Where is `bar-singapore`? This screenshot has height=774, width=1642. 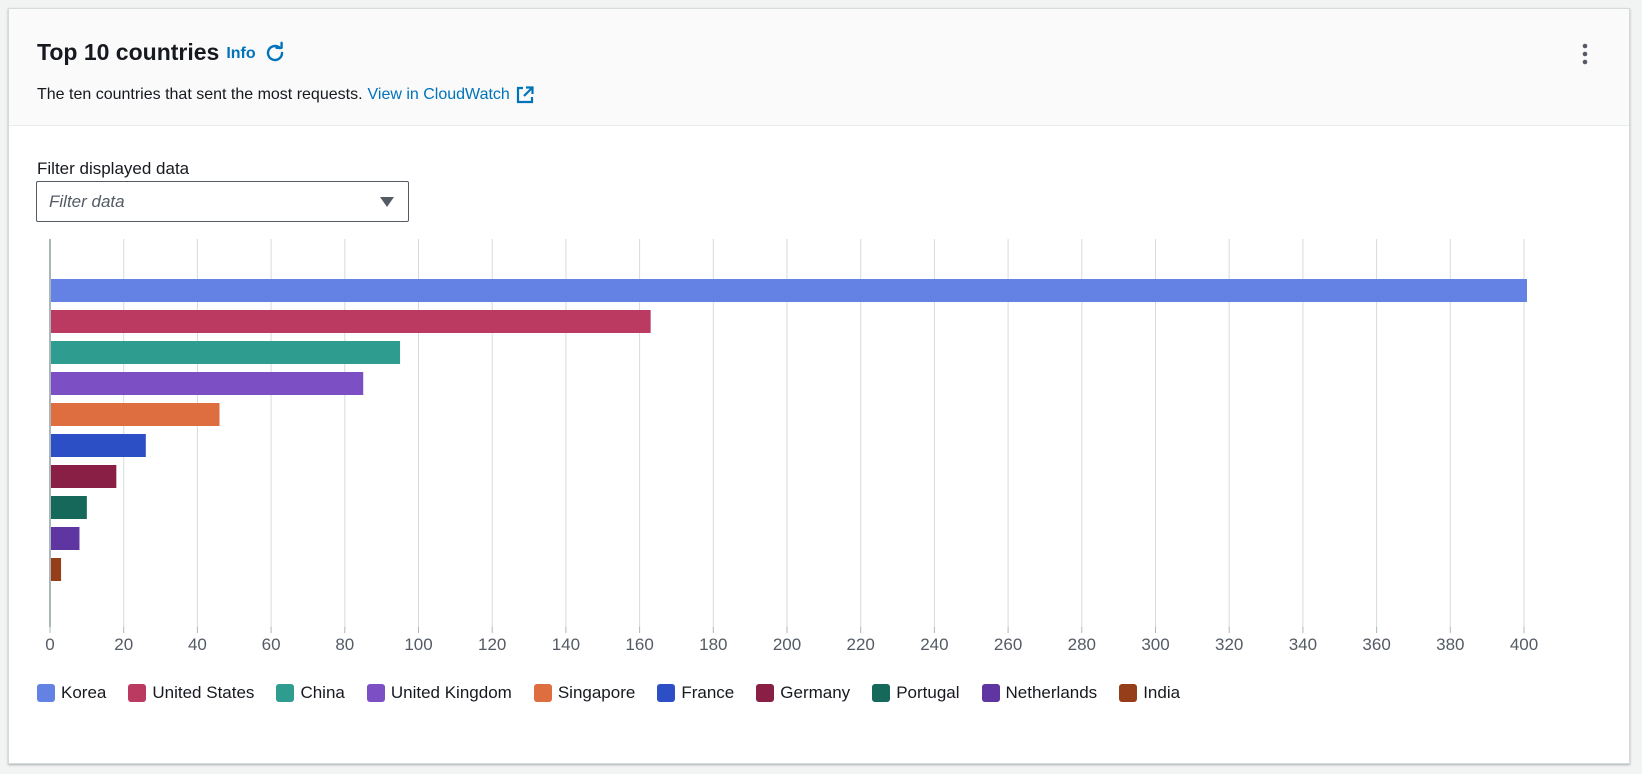
bar-singapore is located at coordinates (135, 414).